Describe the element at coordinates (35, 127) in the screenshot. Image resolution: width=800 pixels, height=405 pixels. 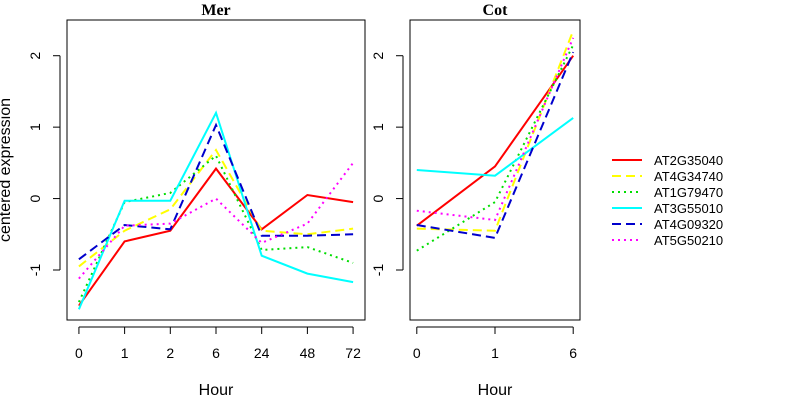
I see `panel-mer-y-tick-label: 1` at that location.